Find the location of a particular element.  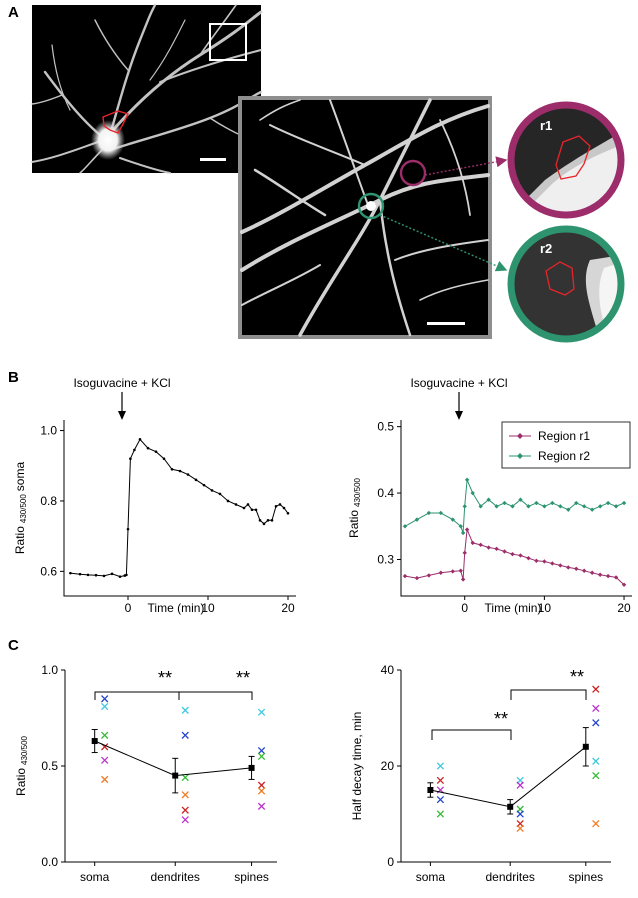

stimulus-label-left: Isoguvacine + KCl is located at coordinates (121, 383).